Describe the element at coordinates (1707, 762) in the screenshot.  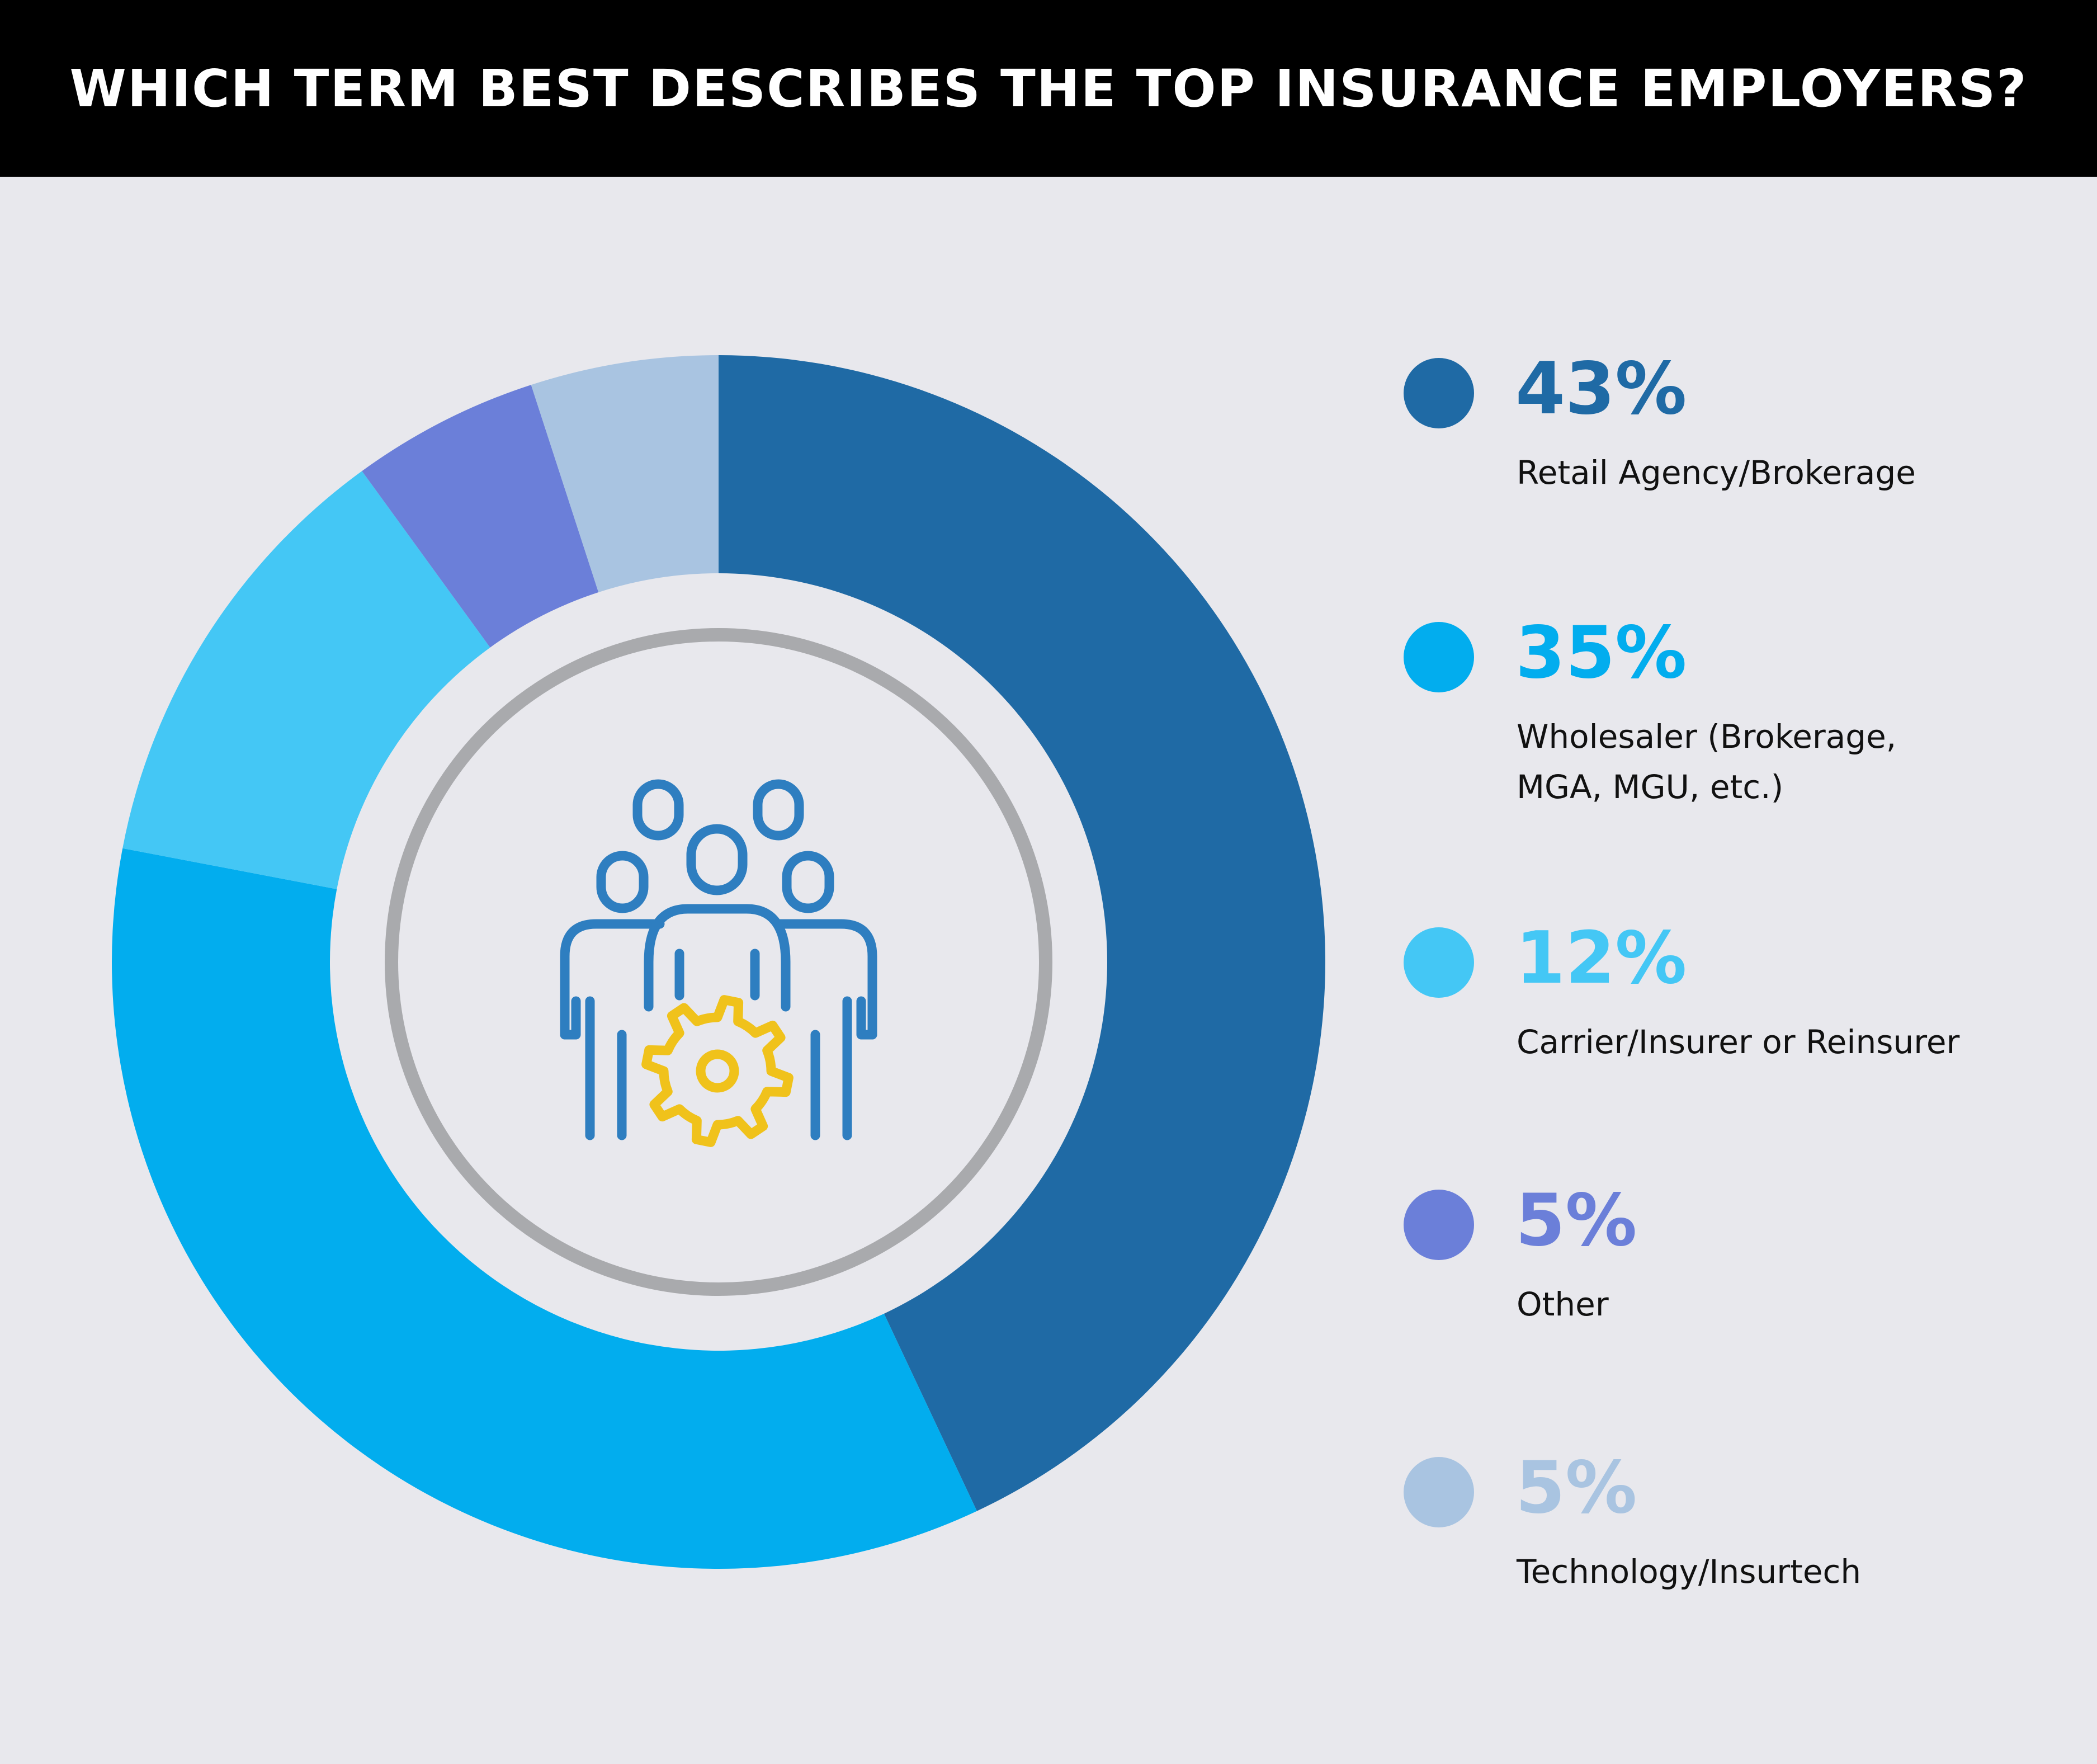
I see `legend-label: Wholesaler (Brokerage, MGA, MGU, etc.)` at that location.